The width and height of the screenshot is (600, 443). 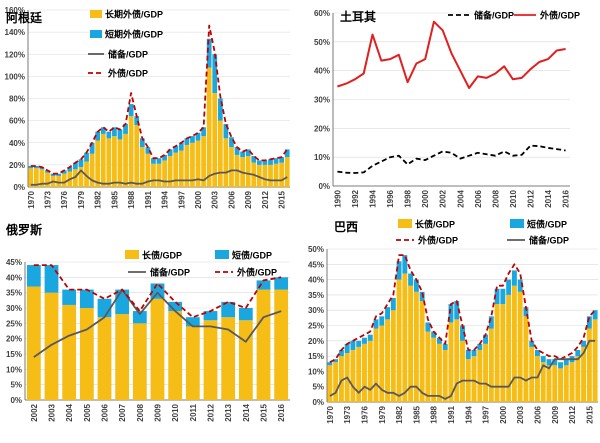 I want to click on bar-short-term-1975, so click(x=59, y=174).